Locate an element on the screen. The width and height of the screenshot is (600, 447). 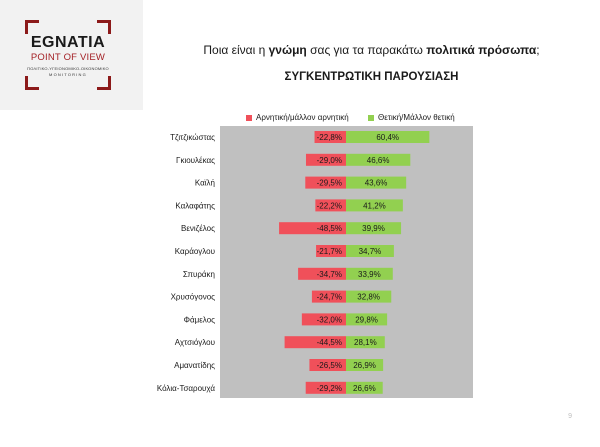
data-label-negative: -48,5% is located at coordinates (329, 228).